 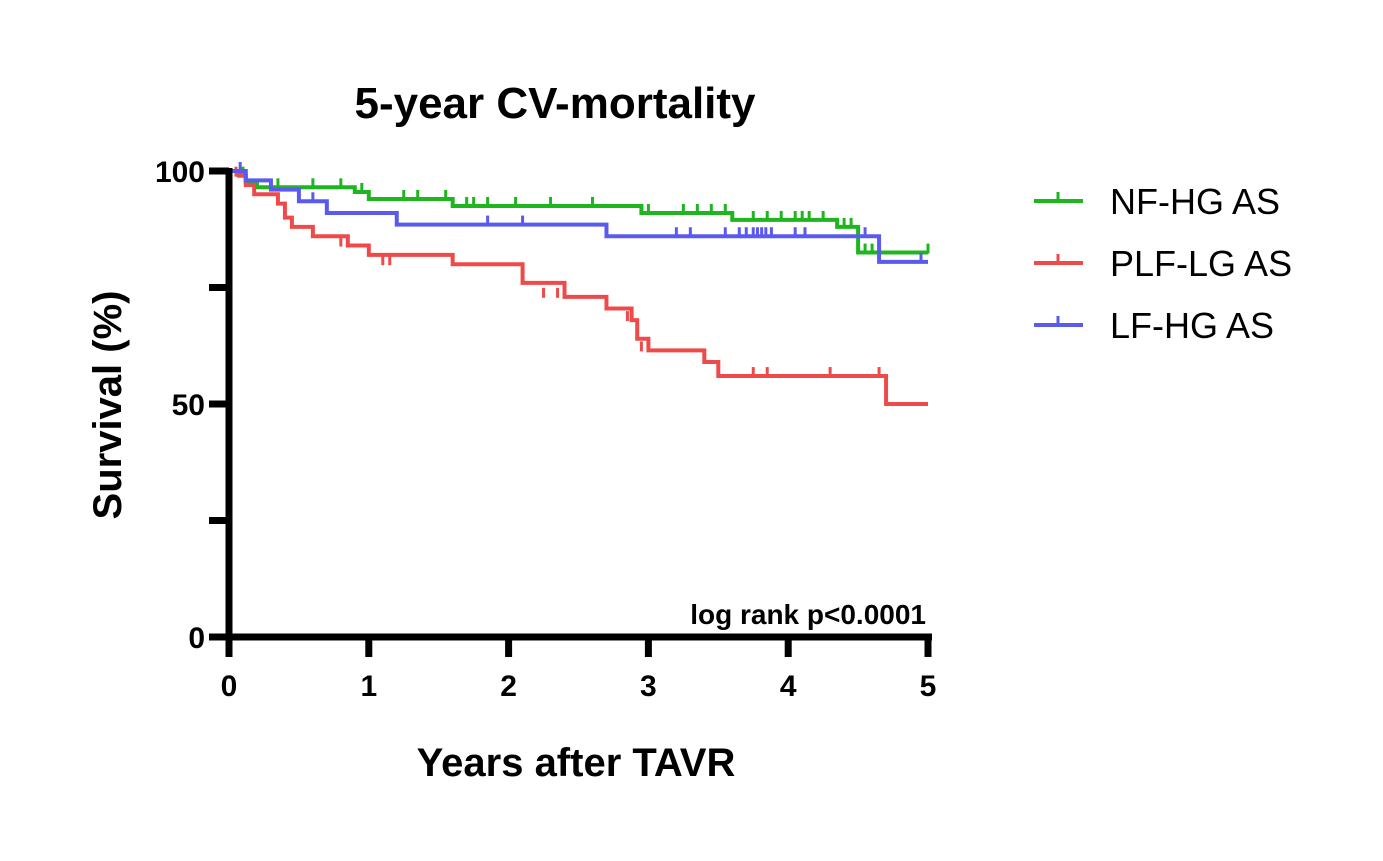 I want to click on x-tick-label: 5, so click(x=928, y=686).